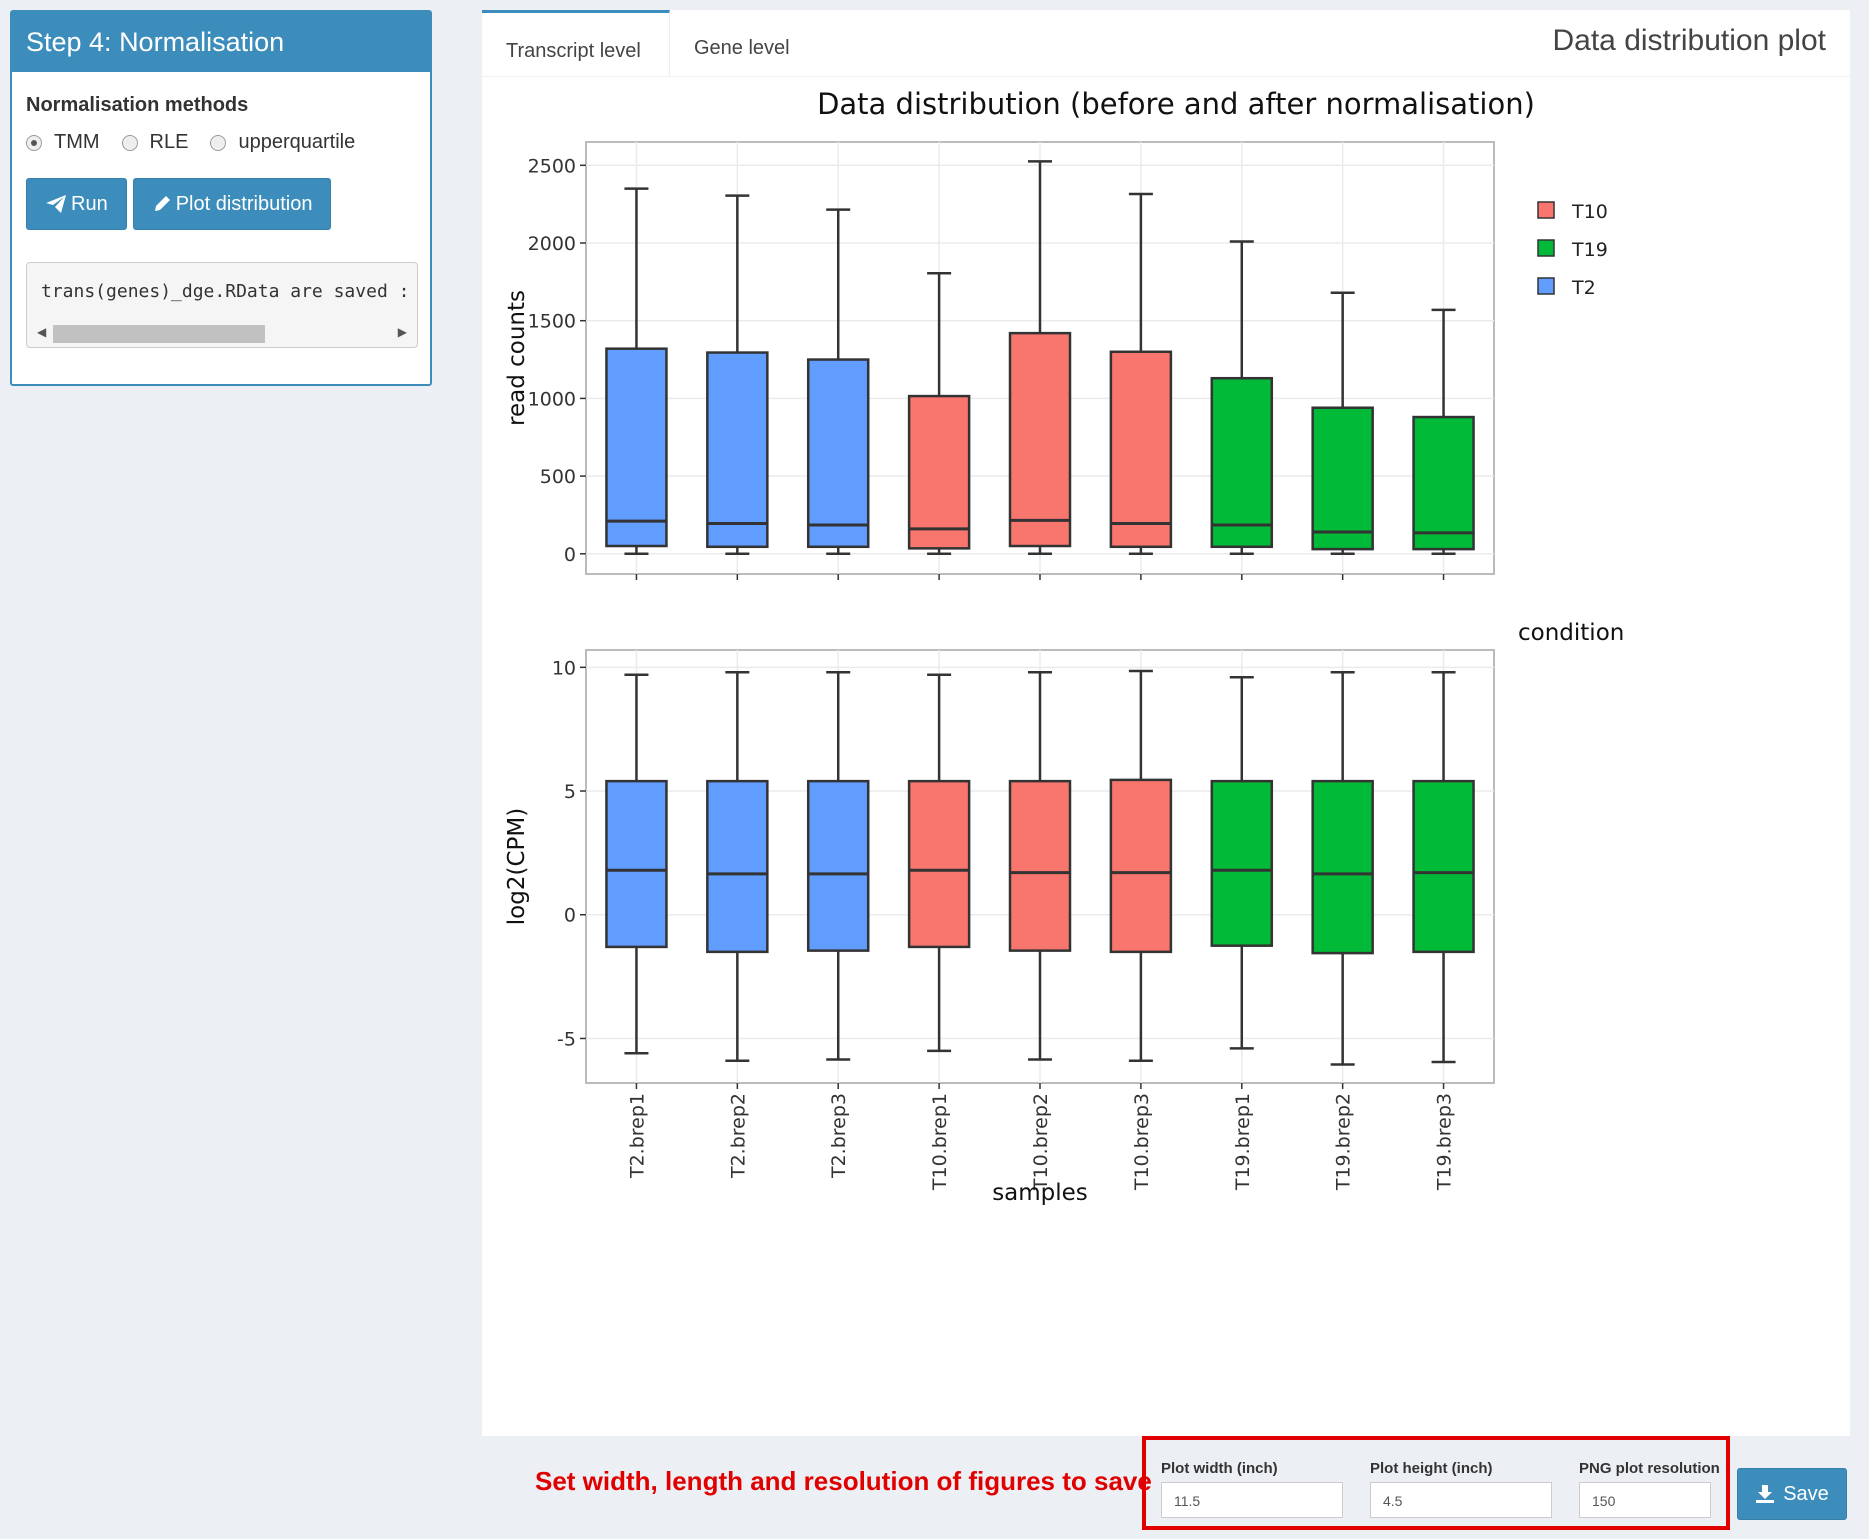 The width and height of the screenshot is (1869, 1539). I want to click on save-label: Save, so click(1806, 1493).